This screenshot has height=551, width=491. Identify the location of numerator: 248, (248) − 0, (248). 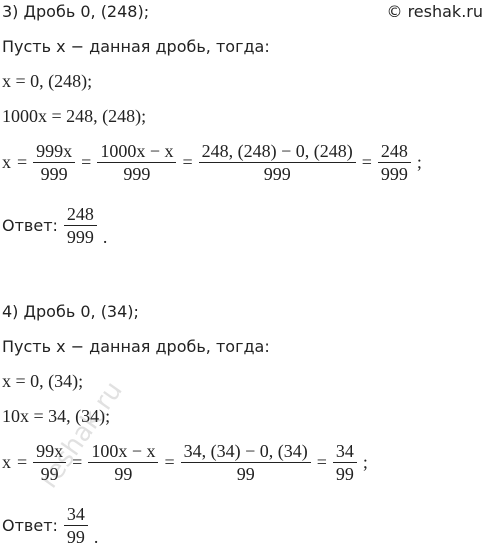
(277, 151).